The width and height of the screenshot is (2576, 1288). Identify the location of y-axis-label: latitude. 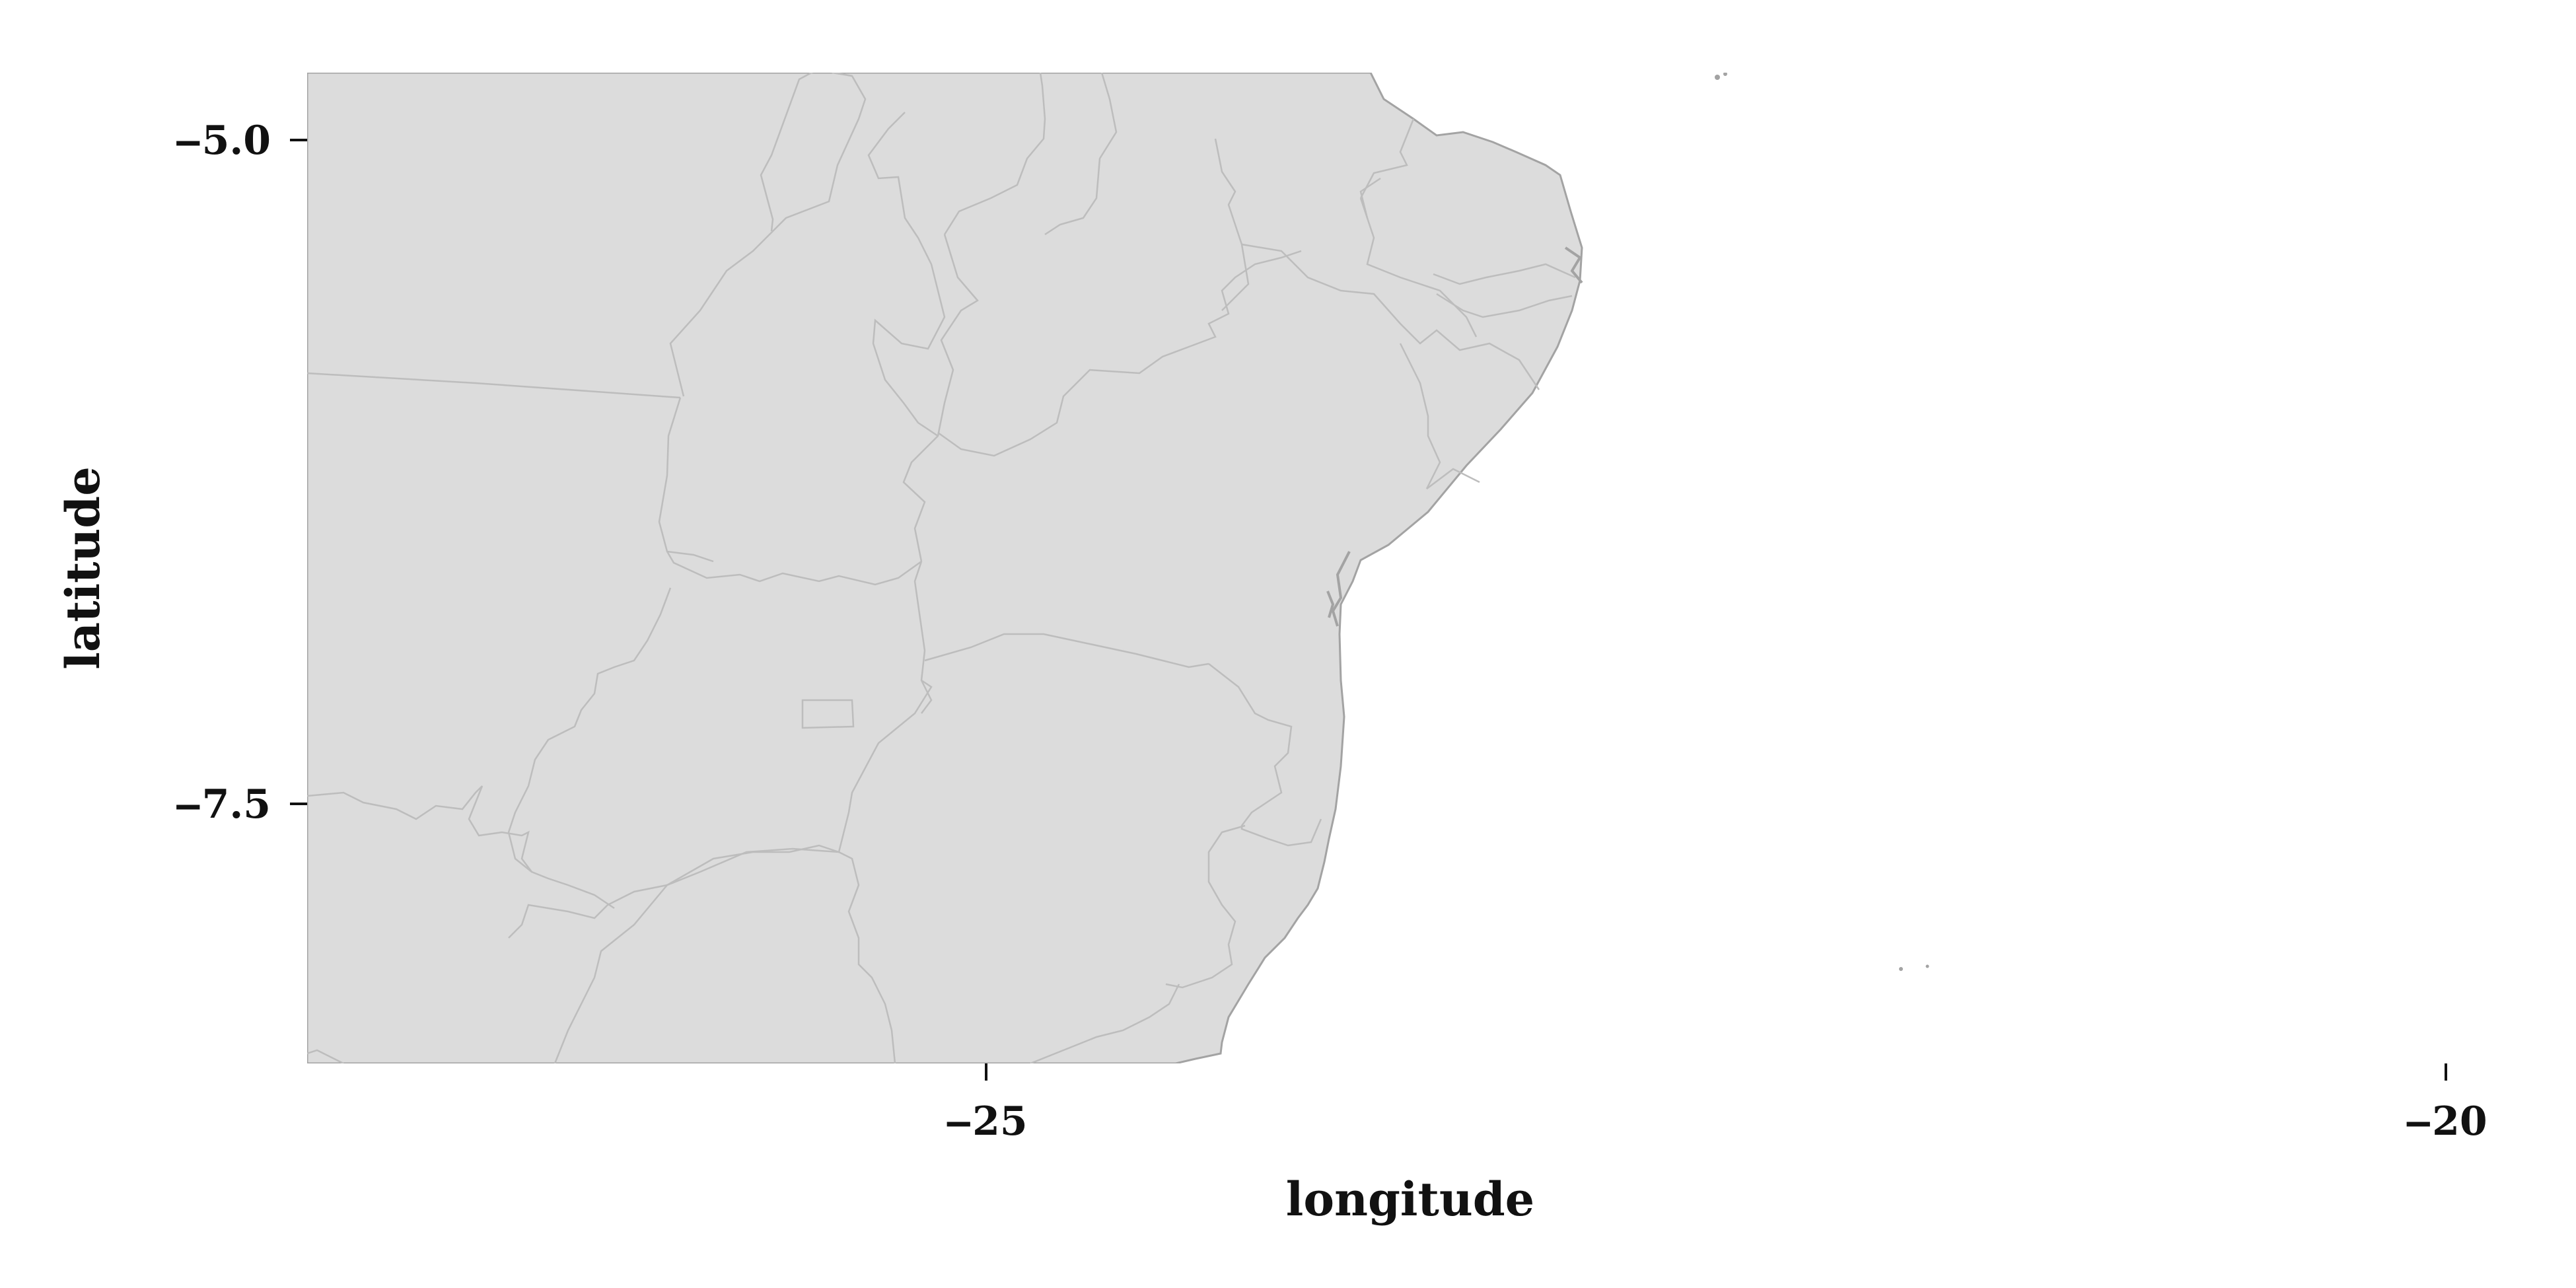
(82, 568).